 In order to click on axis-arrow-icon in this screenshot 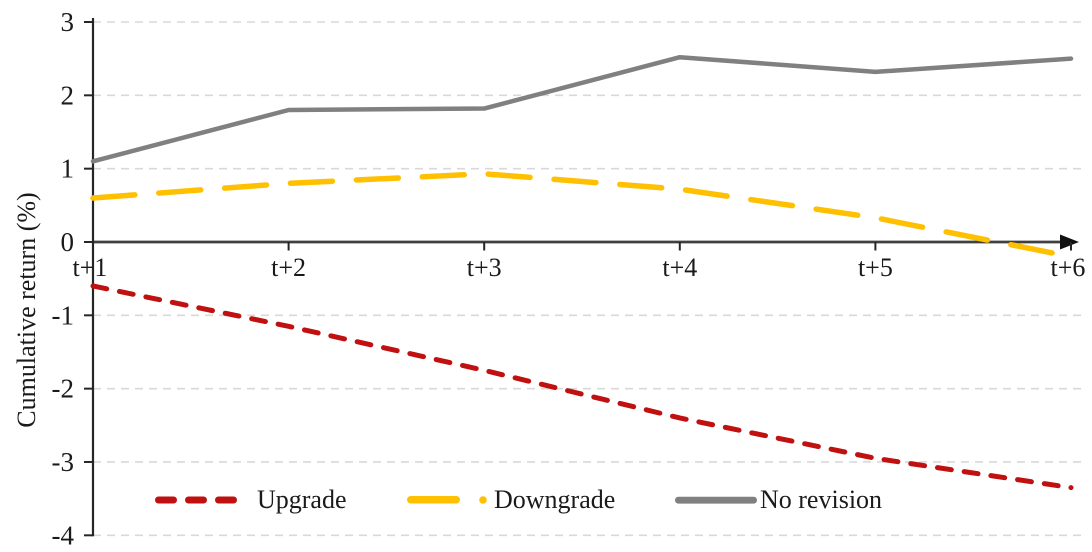, I will do `click(1069, 242)`.